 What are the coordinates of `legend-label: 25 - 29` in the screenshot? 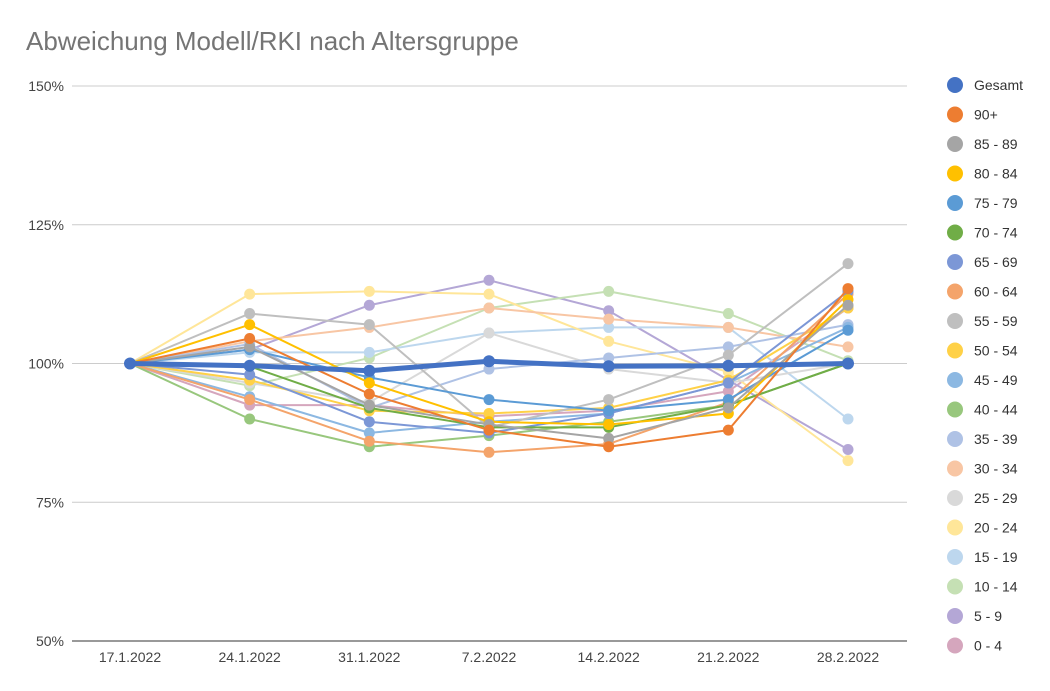 It's located at (996, 498).